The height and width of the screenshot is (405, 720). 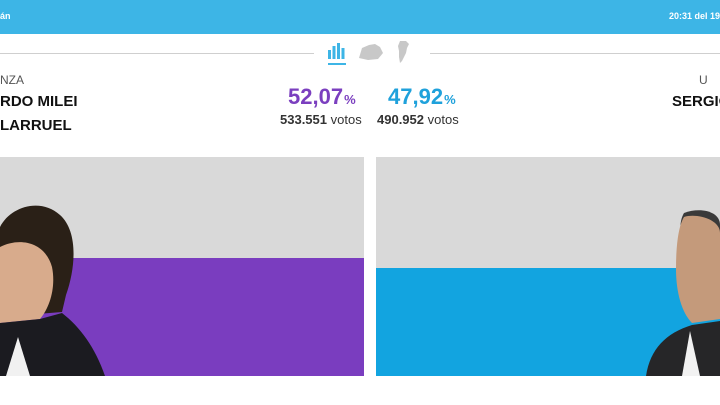 What do you see at coordinates (696, 101) in the screenshot?
I see `candidate-name-right: SERGIO` at bounding box center [696, 101].